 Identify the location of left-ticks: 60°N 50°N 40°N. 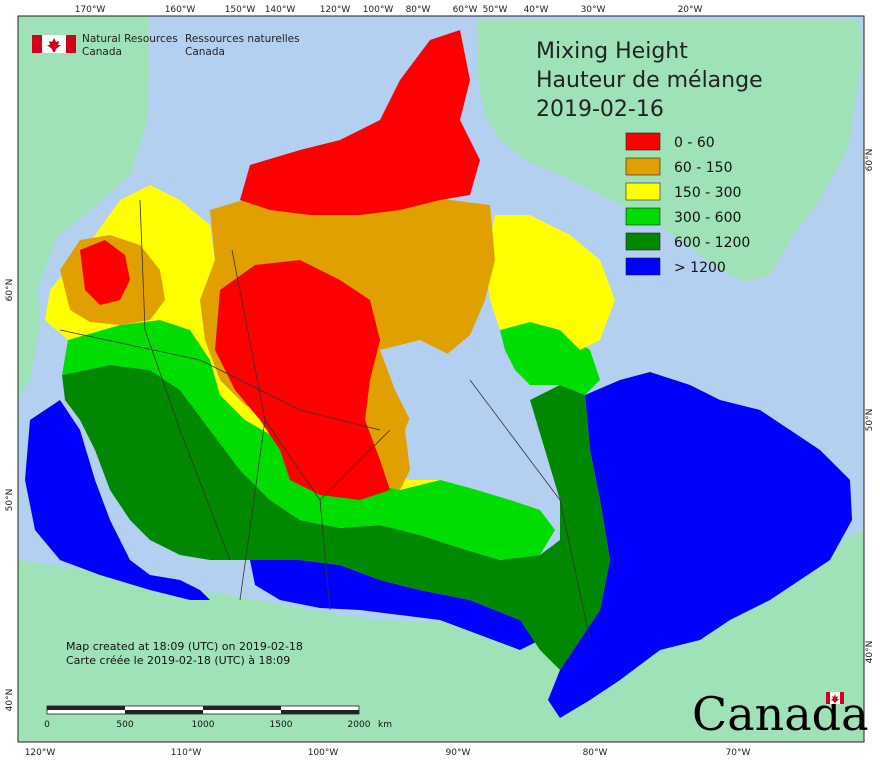
(10, 495).